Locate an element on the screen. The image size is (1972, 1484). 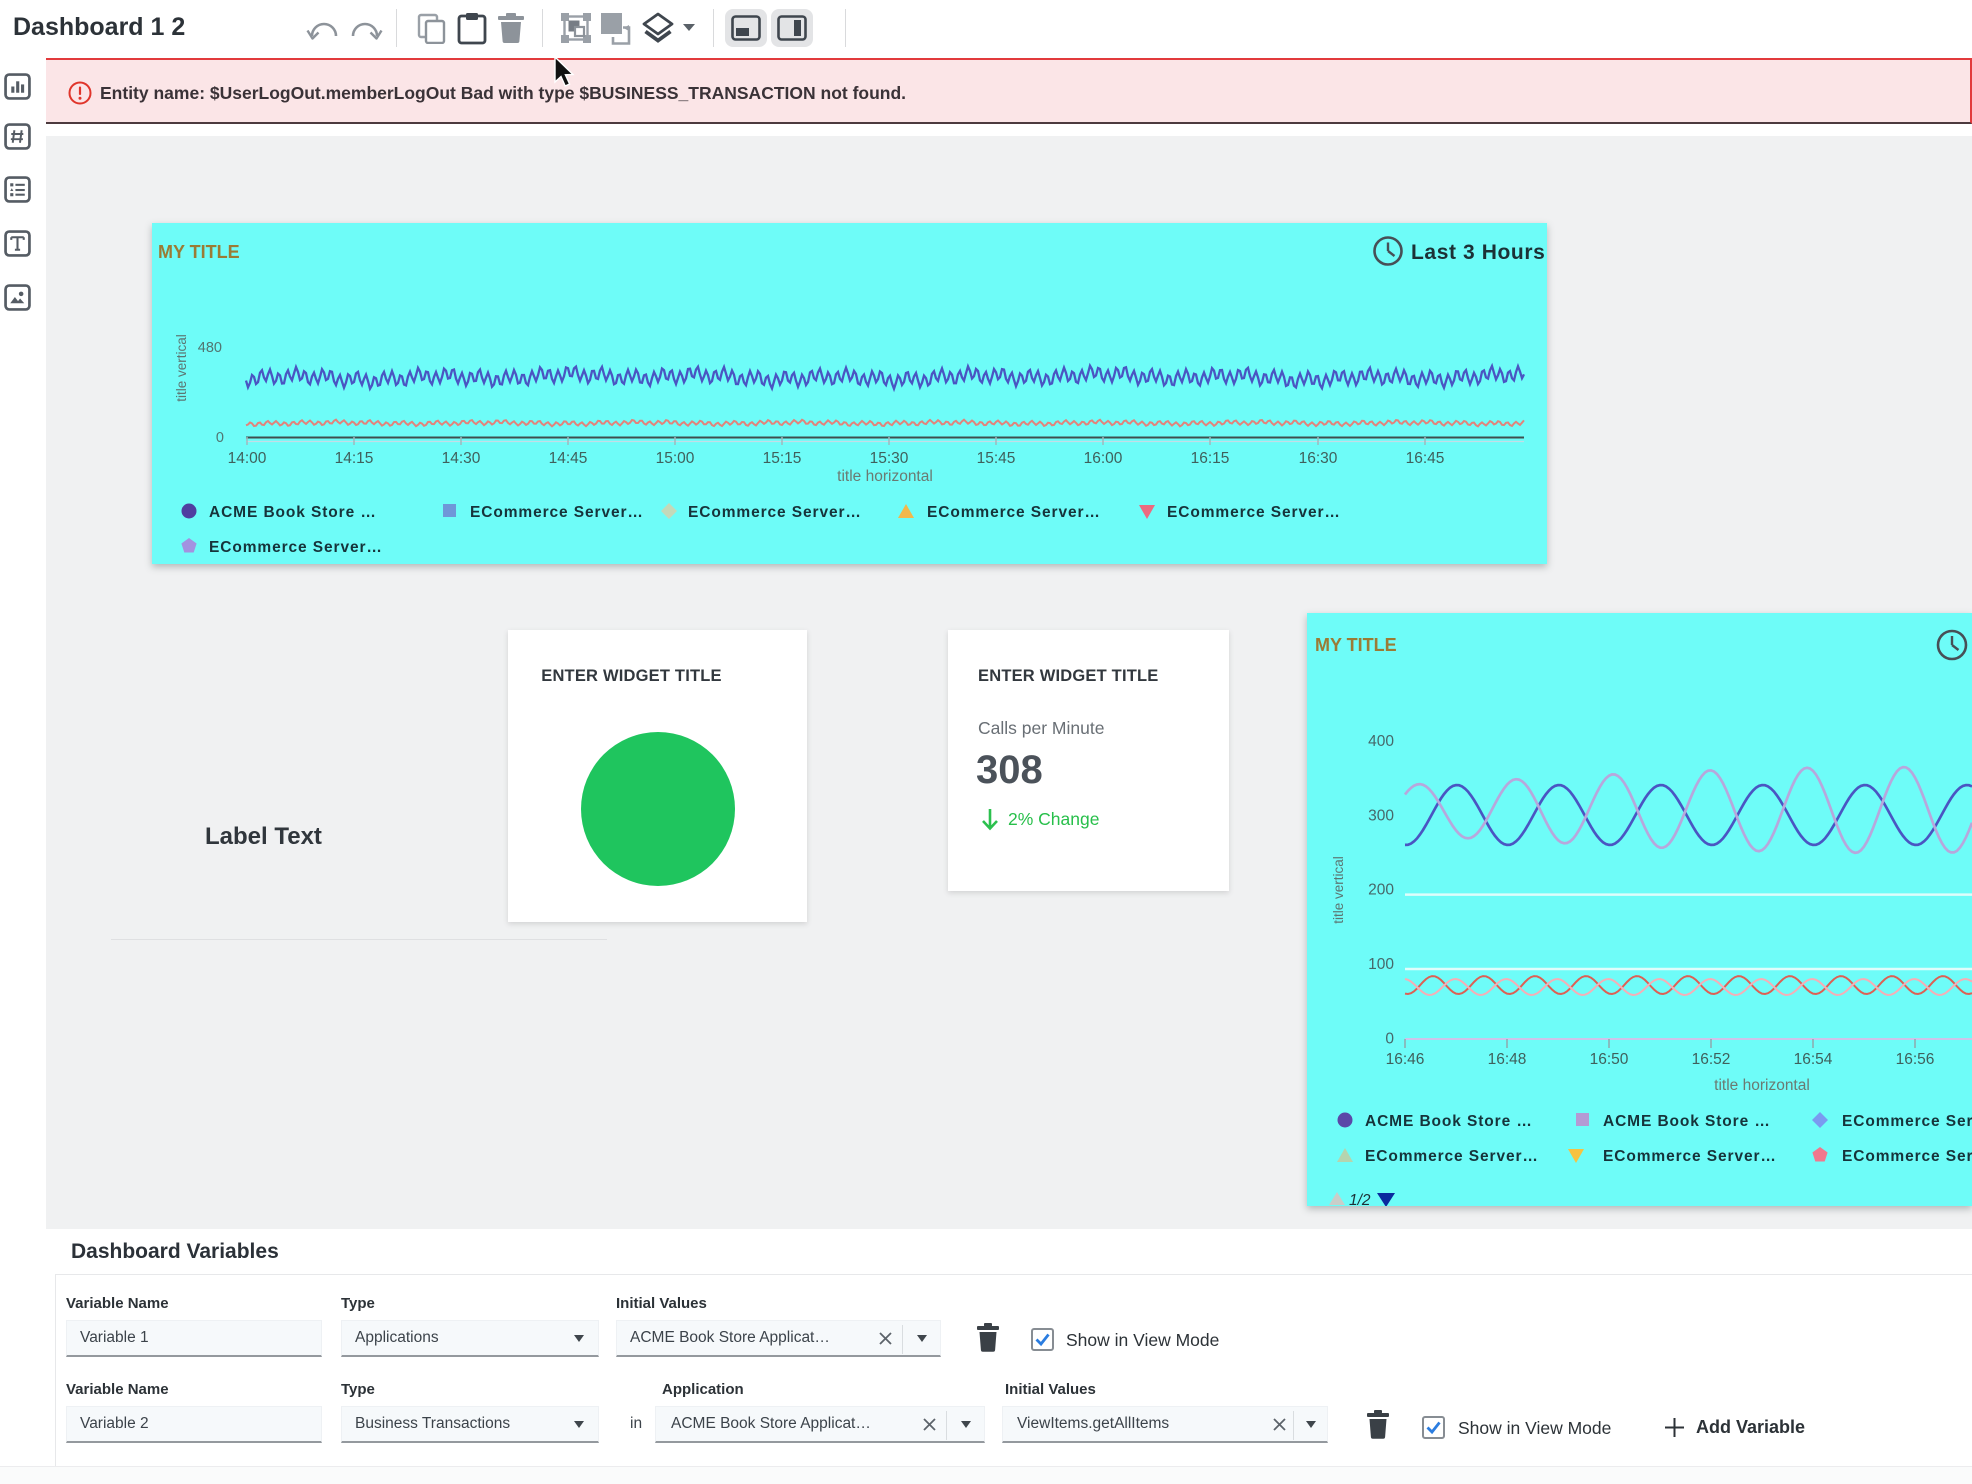
svg-text: 15:45 is located at coordinates (996, 458).